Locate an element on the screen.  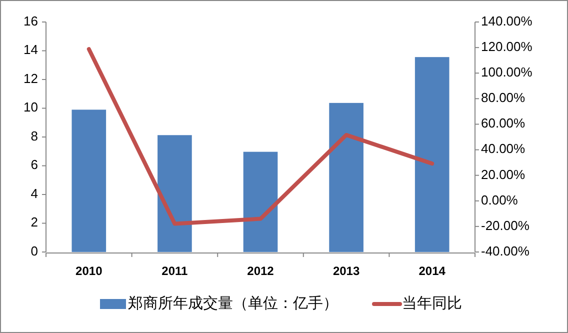
x-tick-label: 2011 is located at coordinates (175, 271).